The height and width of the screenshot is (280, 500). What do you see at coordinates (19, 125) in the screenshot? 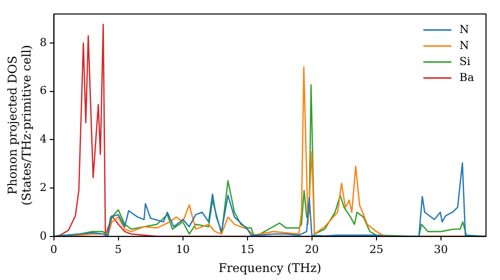
I see `y-axis-title: Phonon projected DOS (States/THz·primitive cell)` at bounding box center [19, 125].